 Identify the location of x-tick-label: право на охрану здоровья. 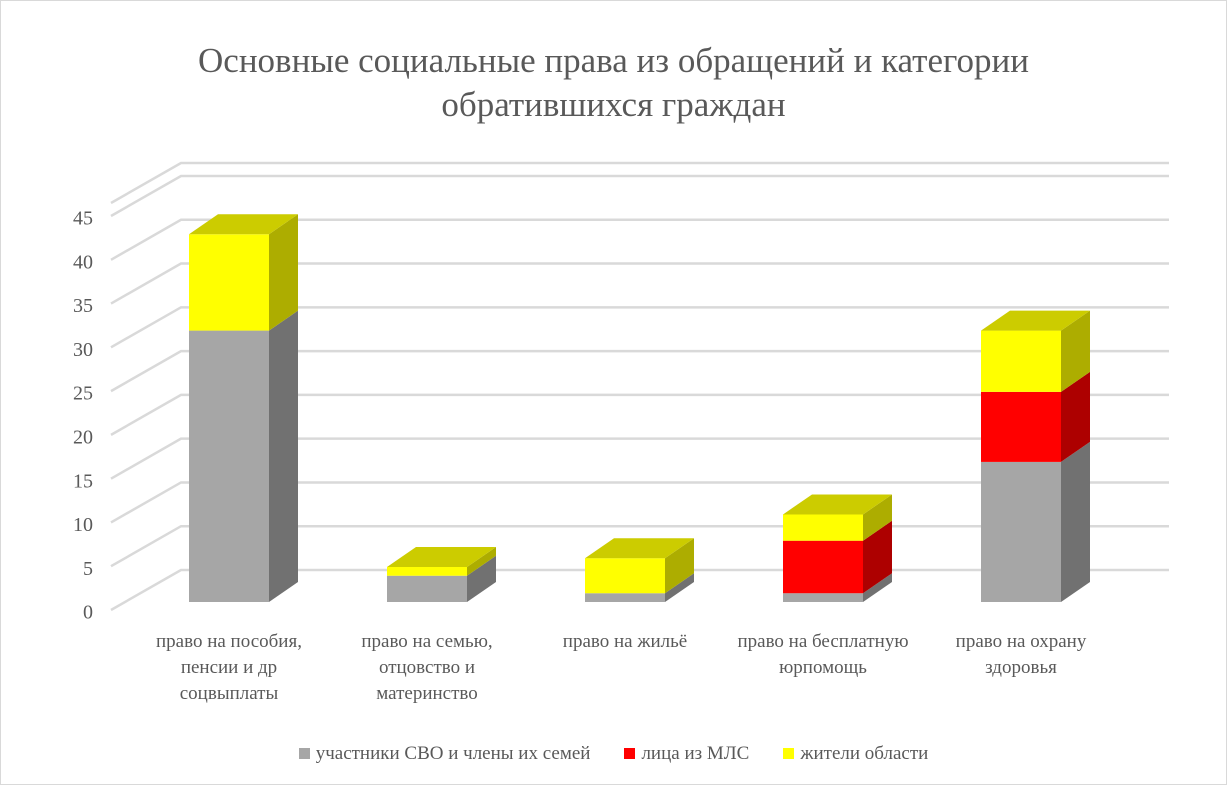
(1021, 654).